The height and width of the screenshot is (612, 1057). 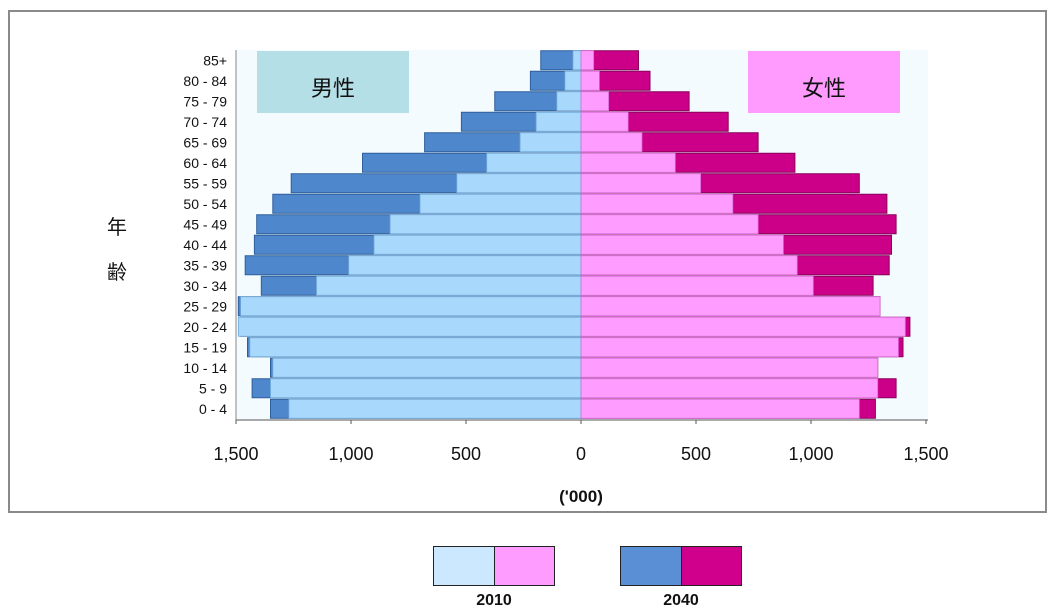 What do you see at coordinates (581, 442) in the screenshot?
I see `x-tick-labels-group: 1,500 1,000 500 0 500 1,000 1,500` at bounding box center [581, 442].